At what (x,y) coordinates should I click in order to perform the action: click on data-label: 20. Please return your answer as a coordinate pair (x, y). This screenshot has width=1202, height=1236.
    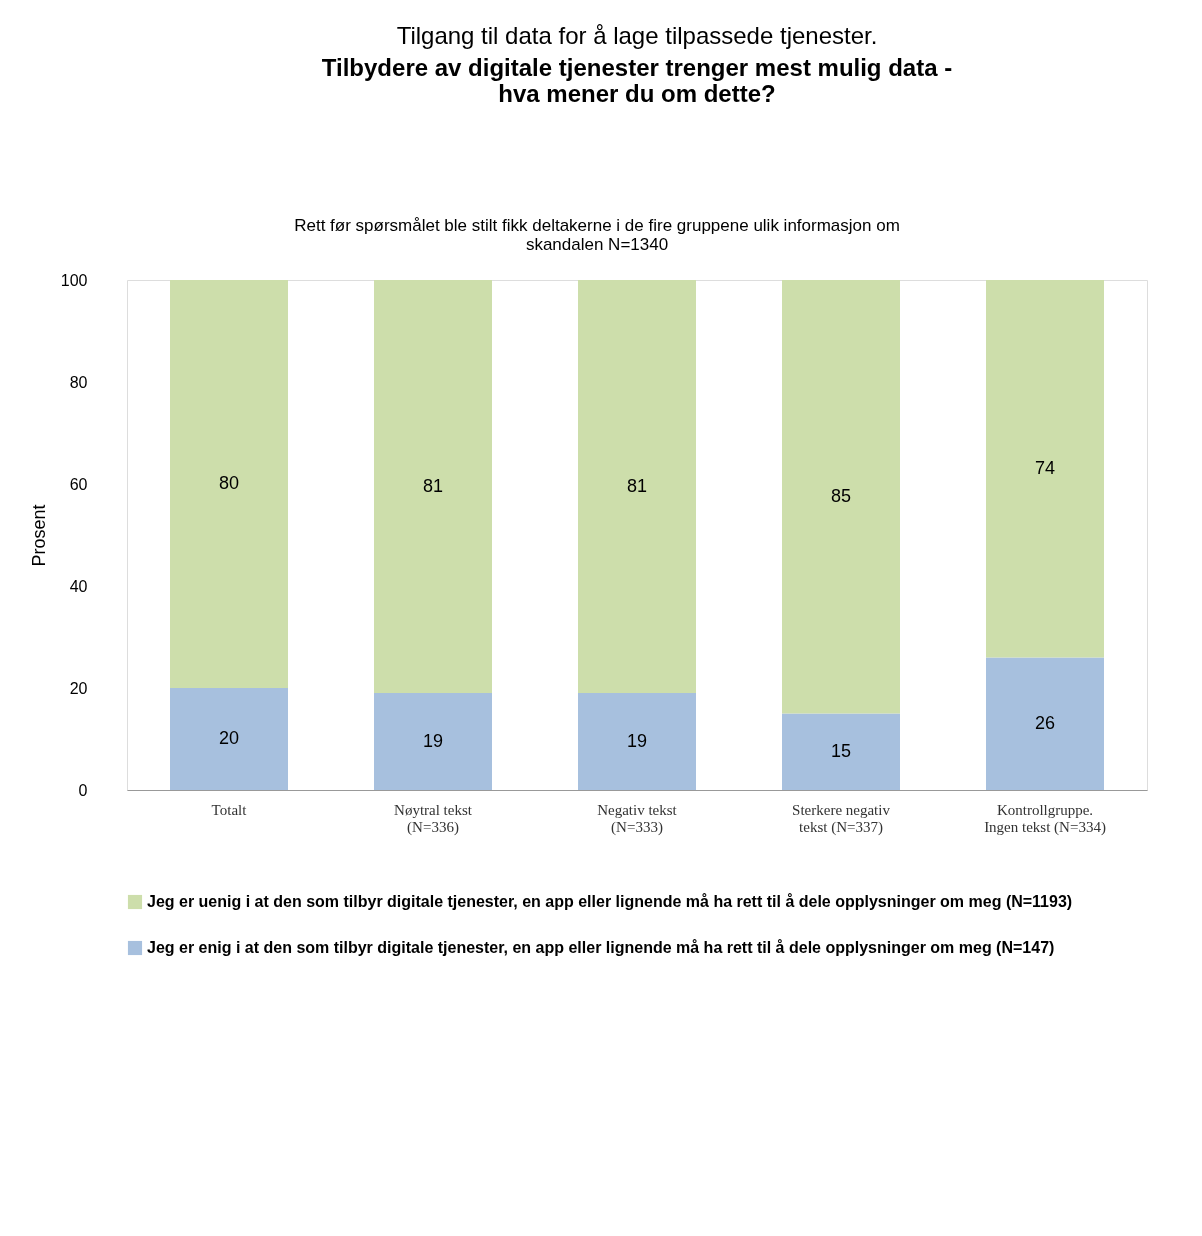
    Looking at the image, I should click on (229, 738).